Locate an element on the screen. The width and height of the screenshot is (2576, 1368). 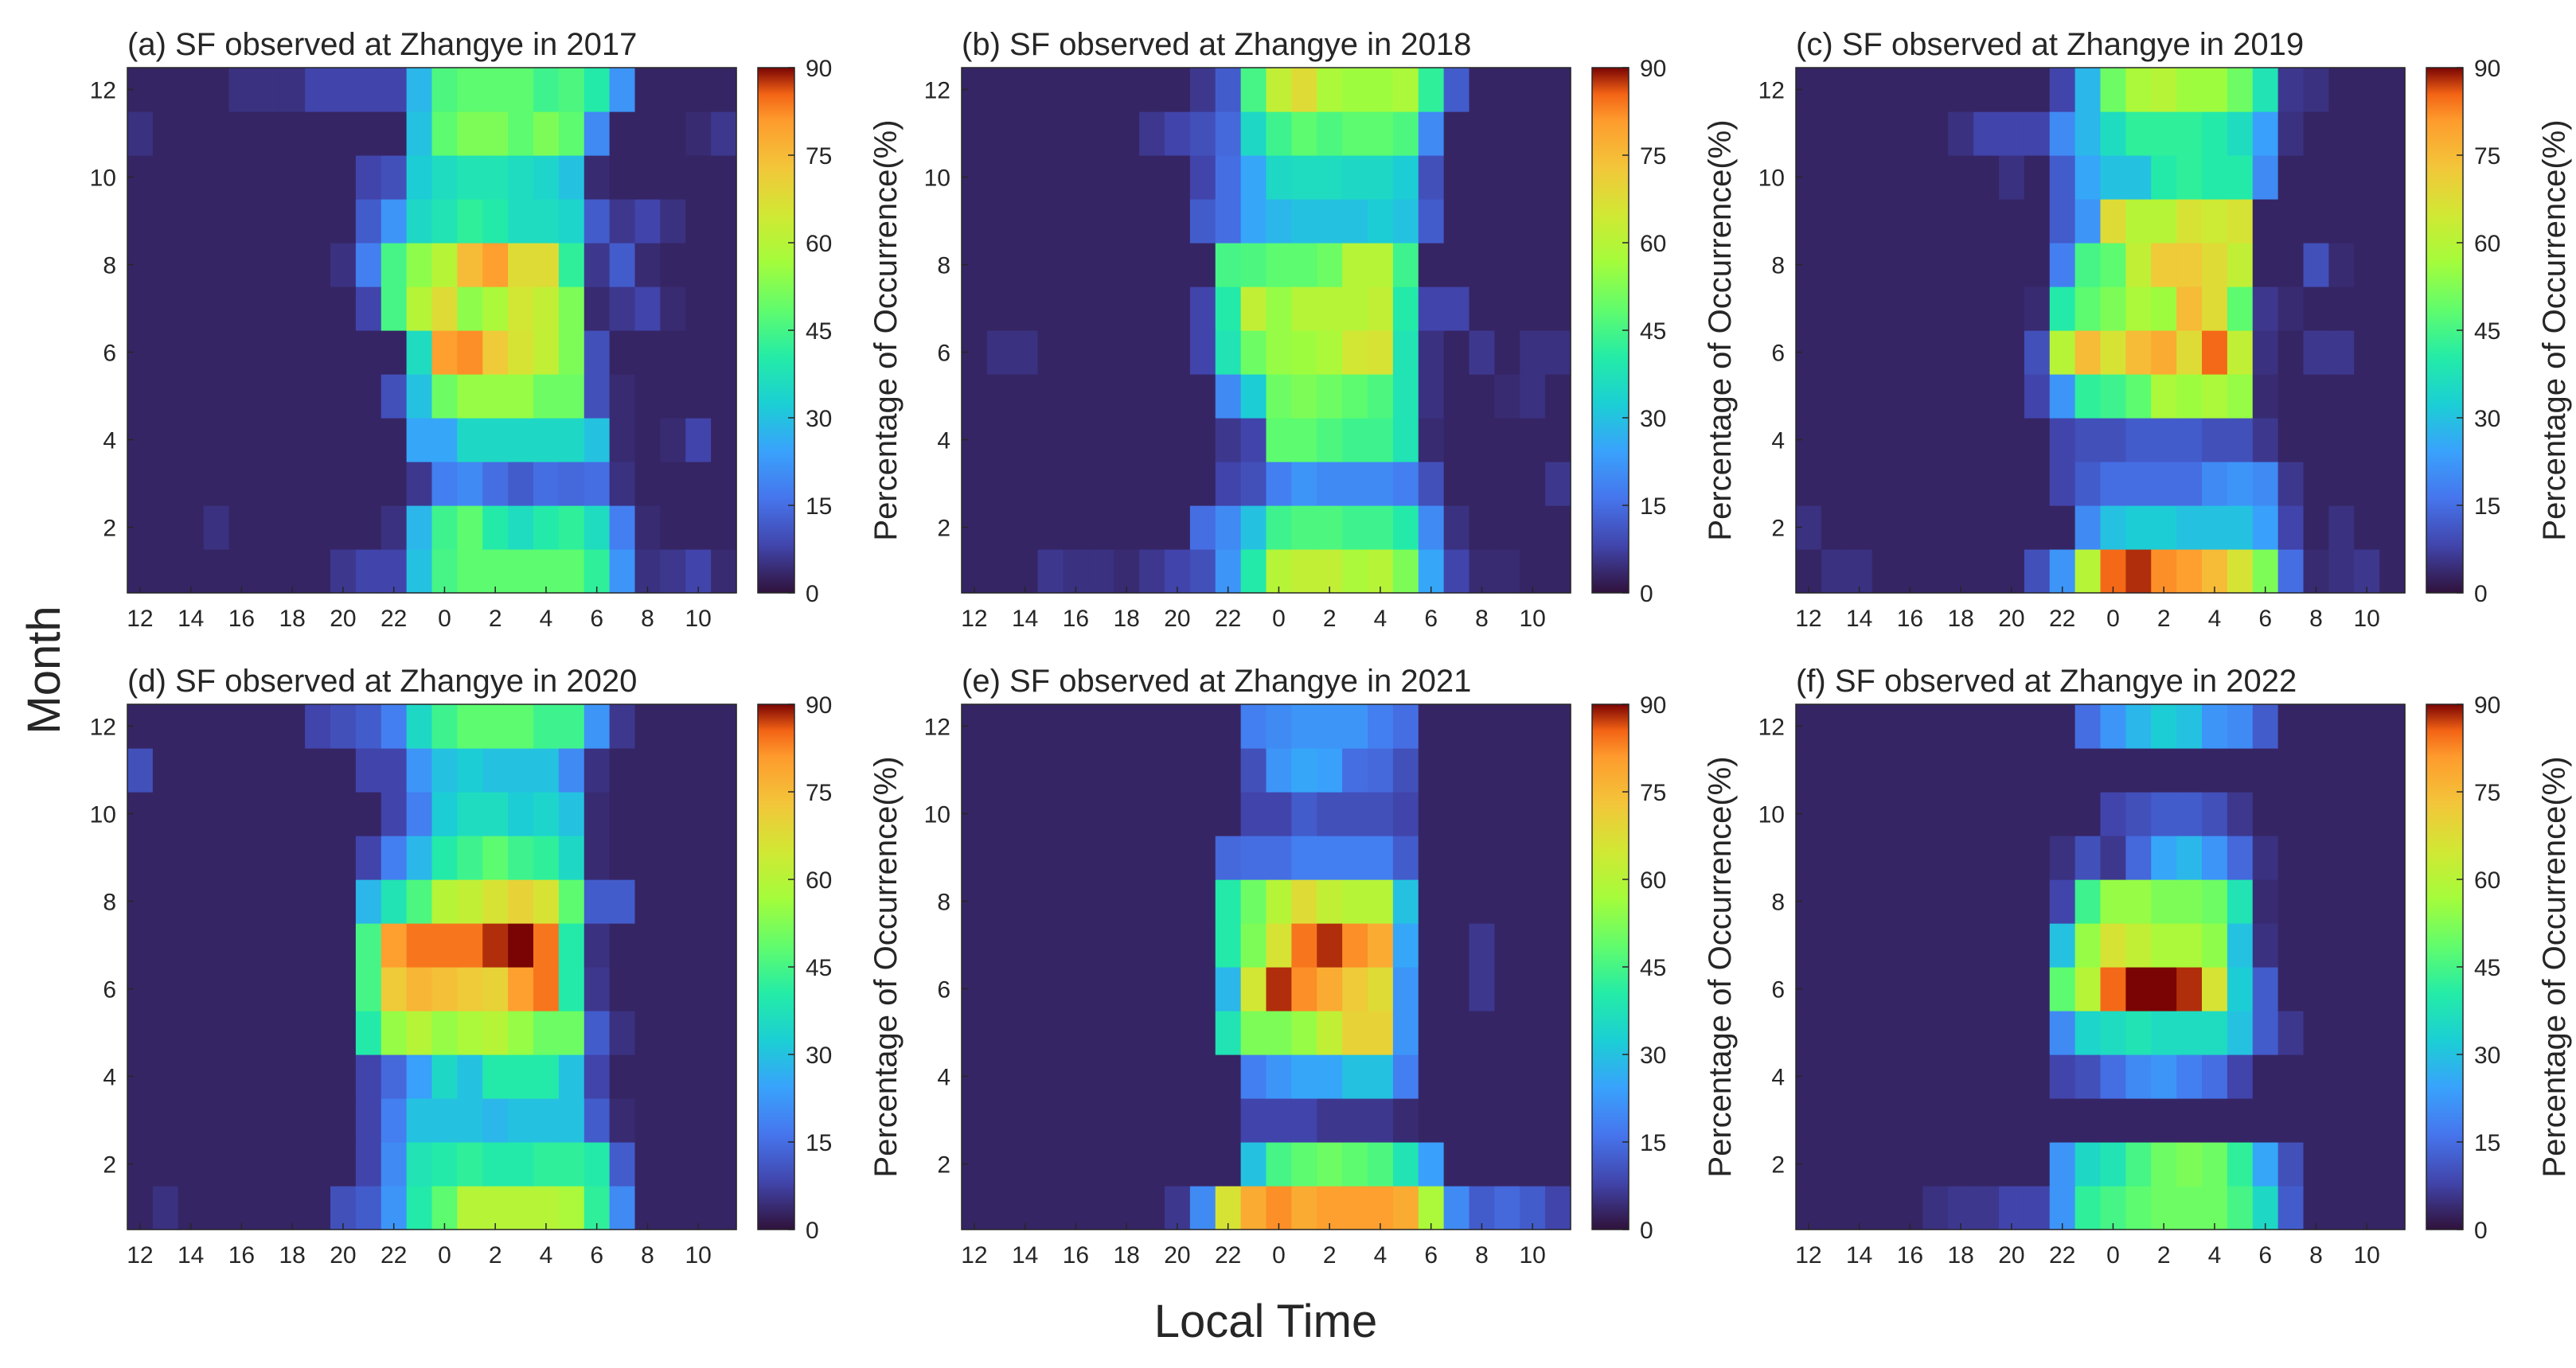
colorbar-tick-label: 90 is located at coordinates (1653, 69).